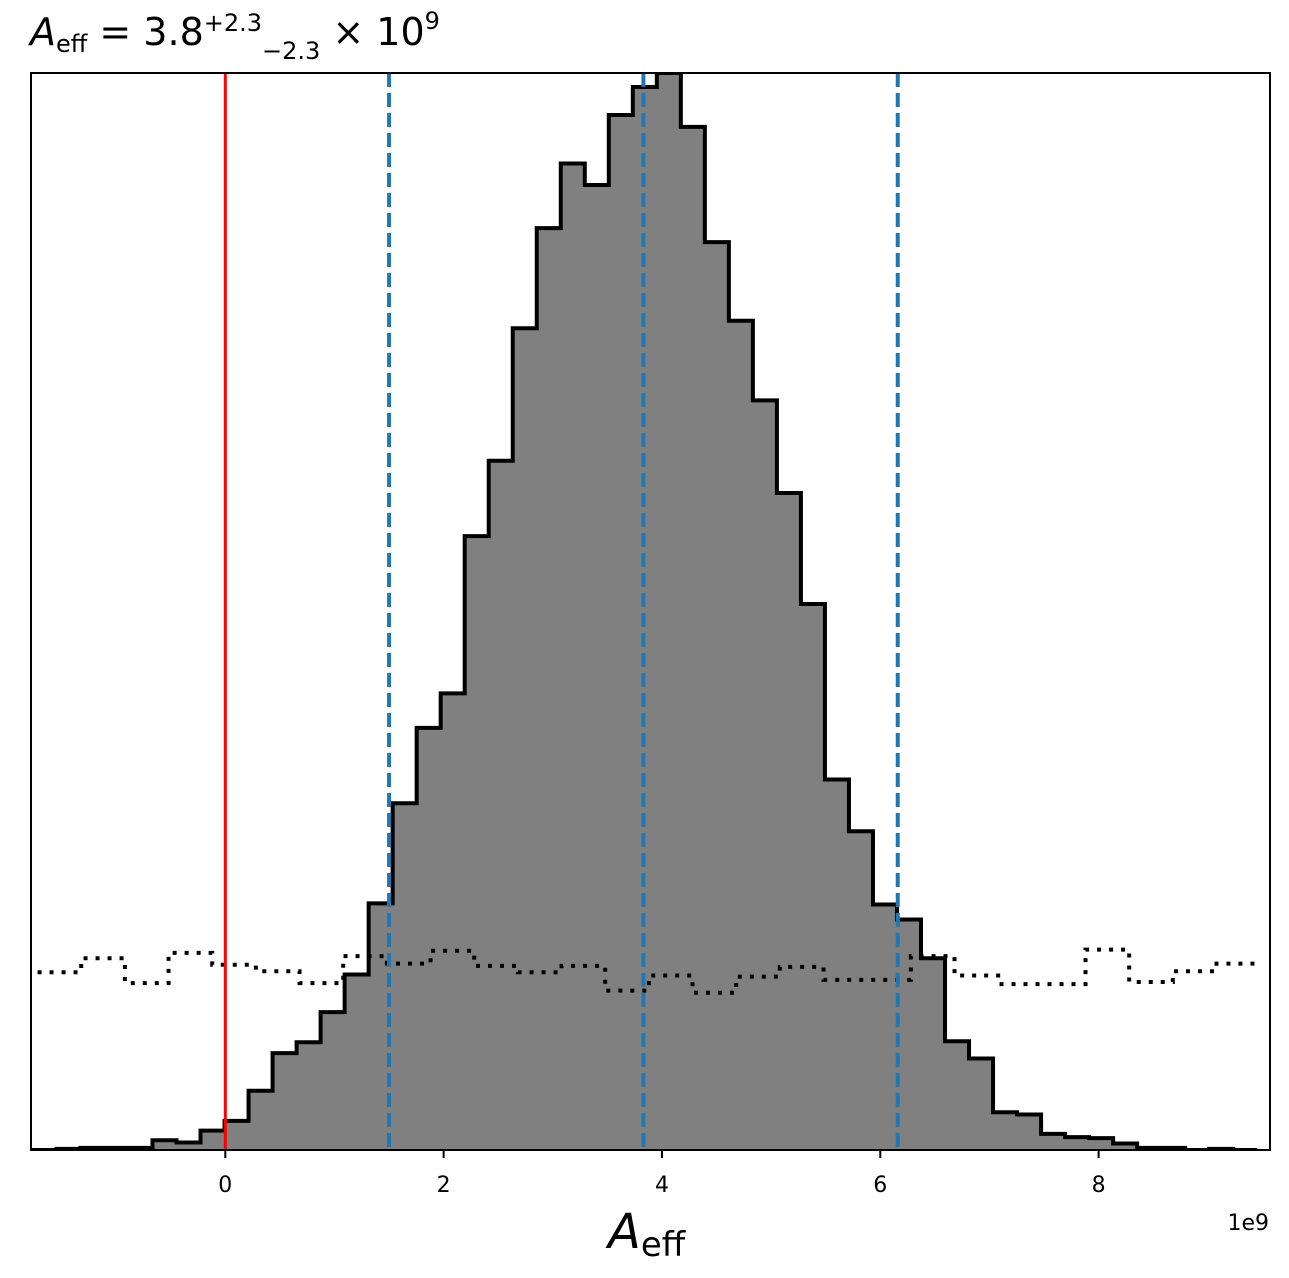 This screenshot has width=1289, height=1278. I want to click on x-axis-label: Aeff, so click(646, 1234).